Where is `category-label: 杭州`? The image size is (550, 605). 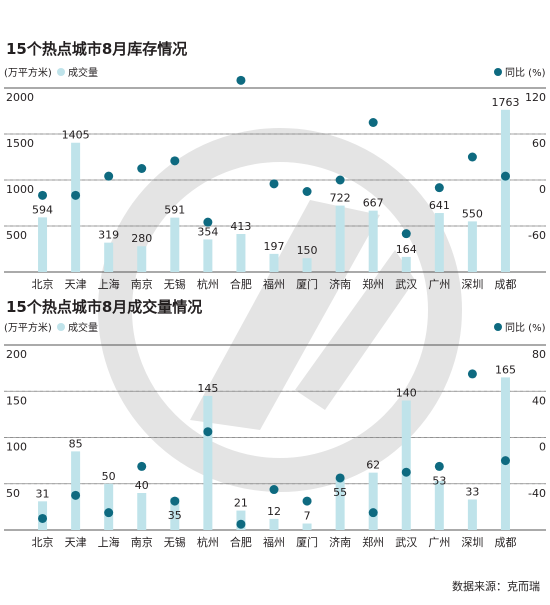 category-label: 杭州 is located at coordinates (208, 284).